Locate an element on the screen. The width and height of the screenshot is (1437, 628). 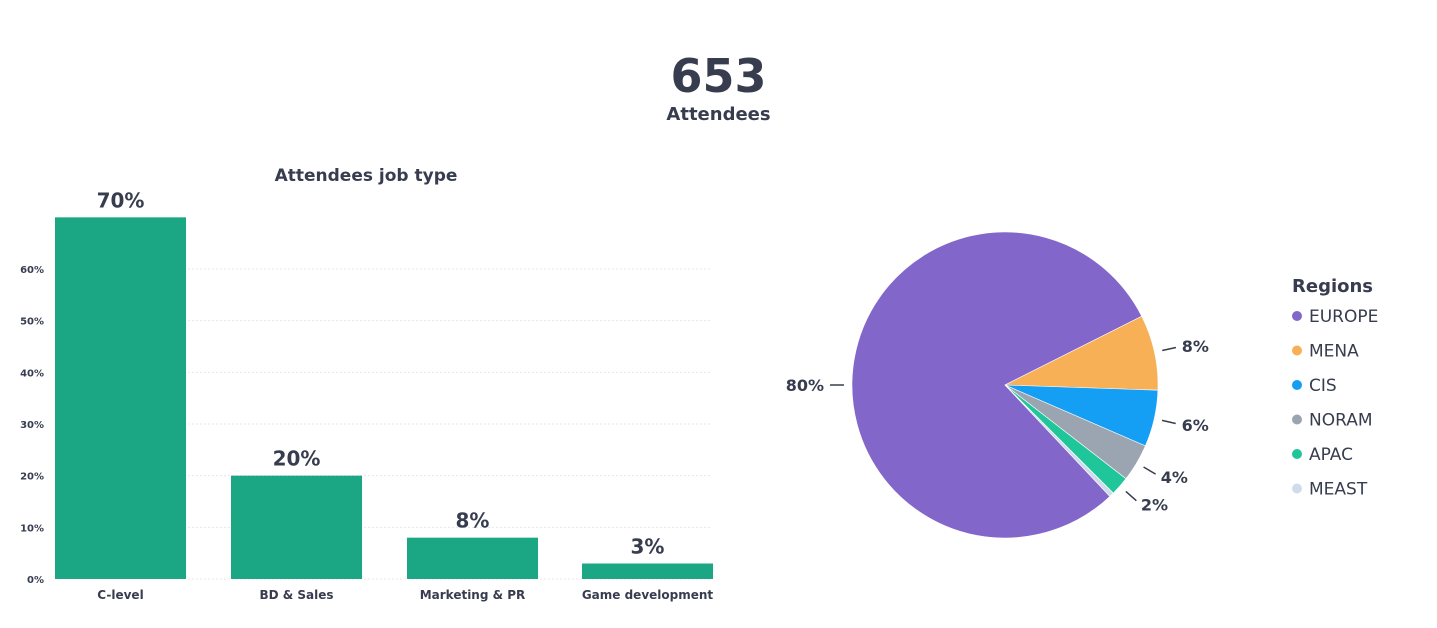
legend-label: CIS is located at coordinates (1323, 386).